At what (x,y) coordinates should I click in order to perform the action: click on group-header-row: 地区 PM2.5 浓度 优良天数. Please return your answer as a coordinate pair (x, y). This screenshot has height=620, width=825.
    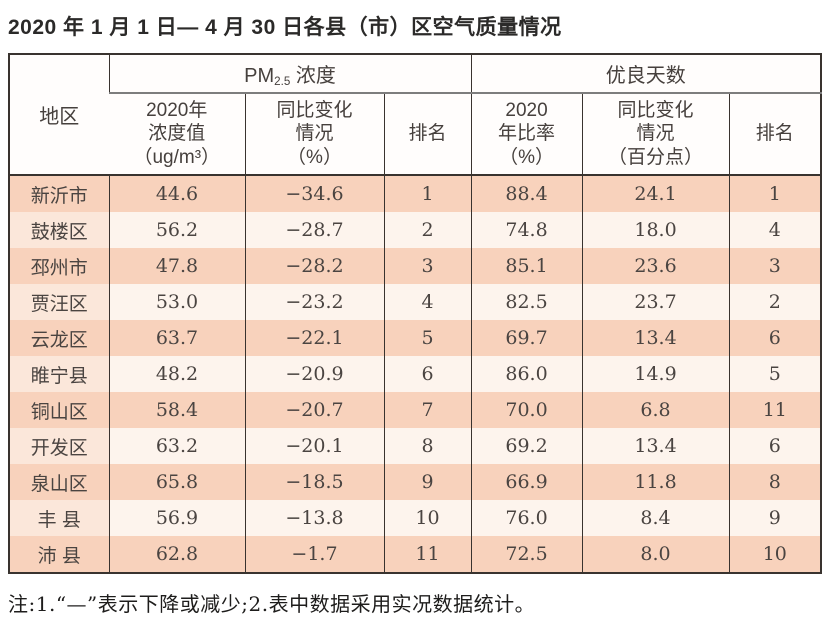
    Looking at the image, I should click on (415, 91).